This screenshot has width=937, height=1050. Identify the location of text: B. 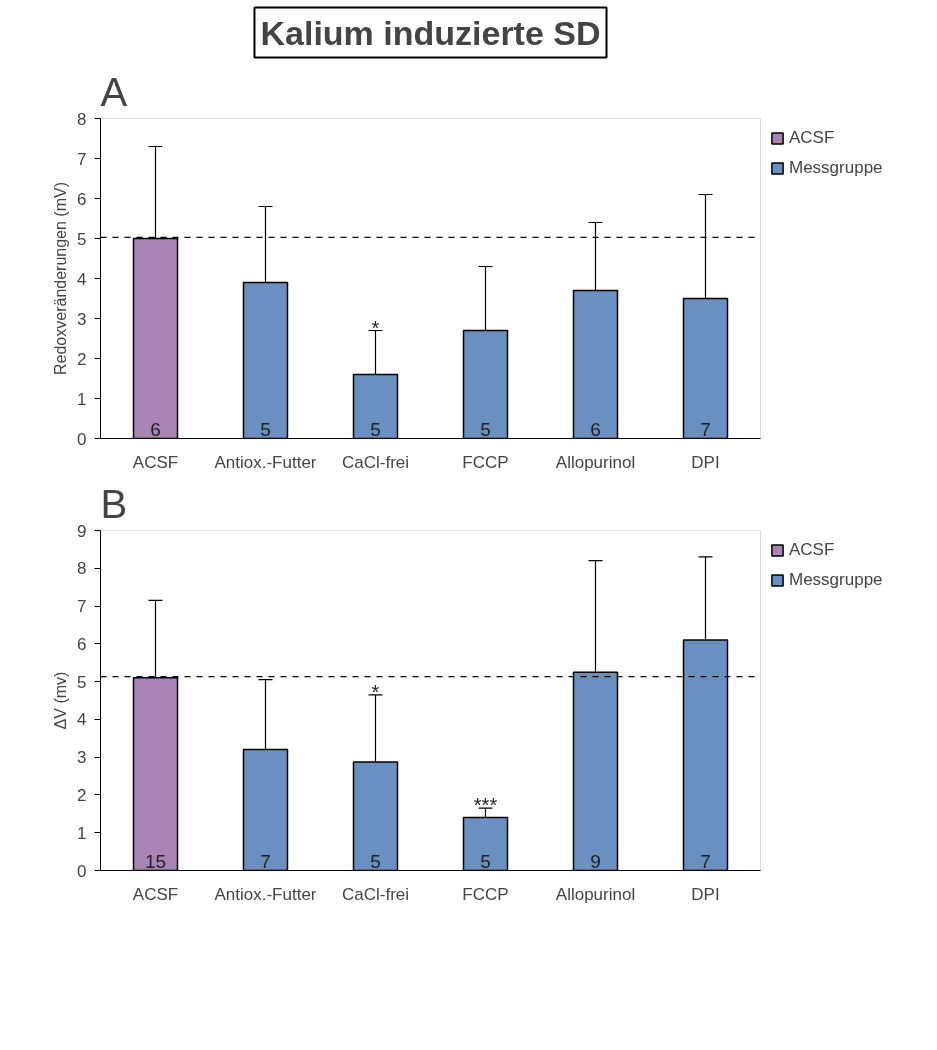
(114, 503).